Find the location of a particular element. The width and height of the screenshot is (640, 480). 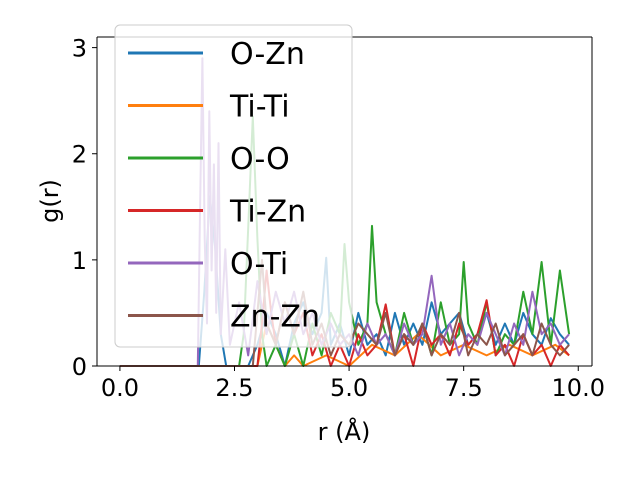

y-tick-label: 1 is located at coordinates (79, 261).